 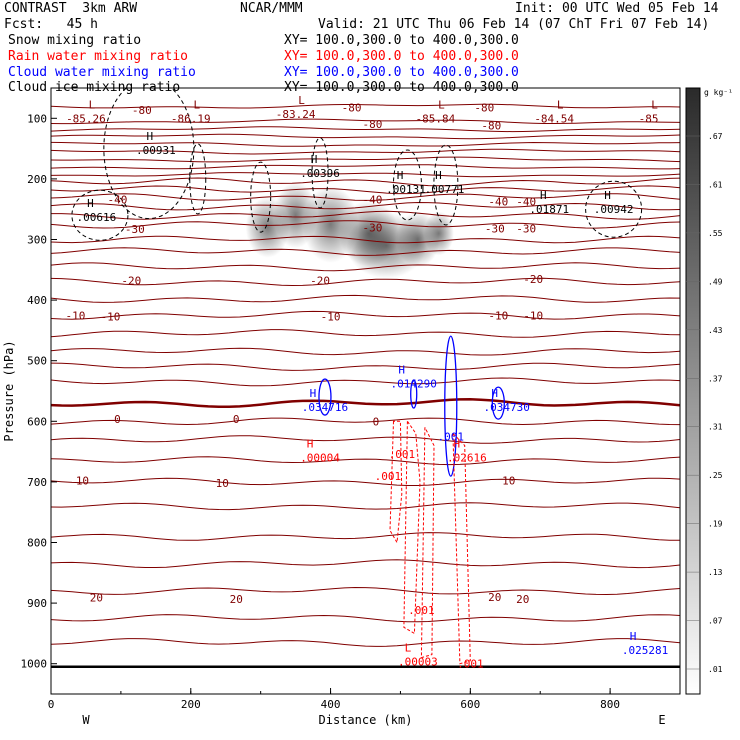 What do you see at coordinates (715, 233) in the screenshot?
I see `colorbar-tick-label: .55` at bounding box center [715, 233].